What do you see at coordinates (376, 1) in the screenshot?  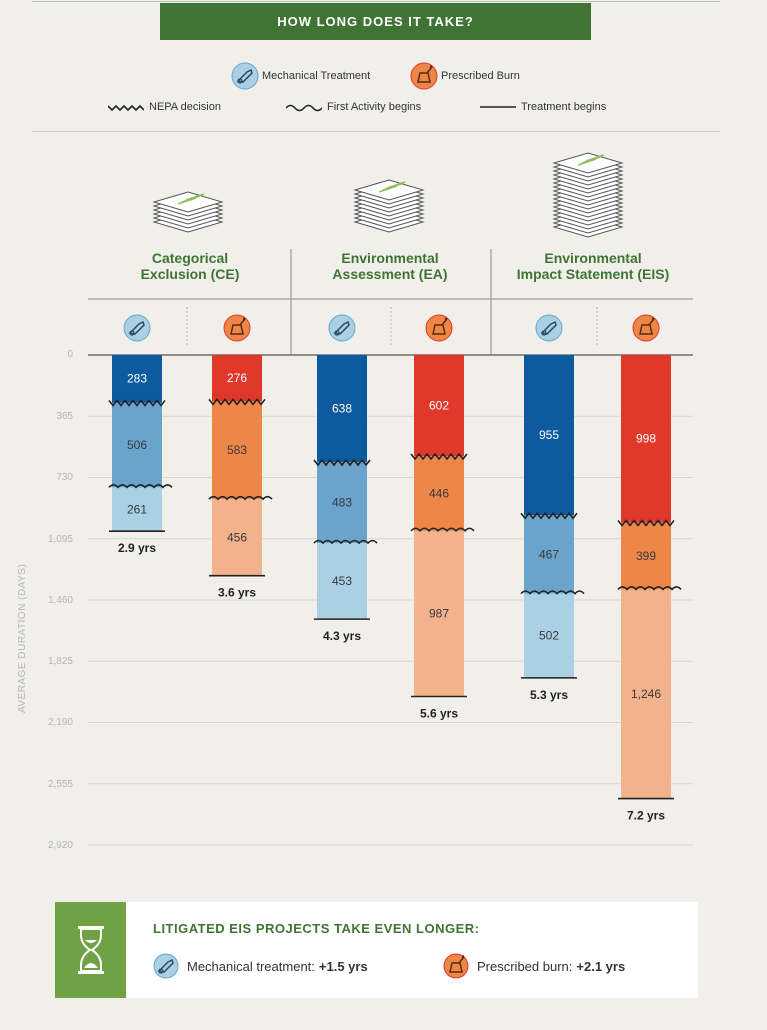 I see `top-rule` at bounding box center [376, 1].